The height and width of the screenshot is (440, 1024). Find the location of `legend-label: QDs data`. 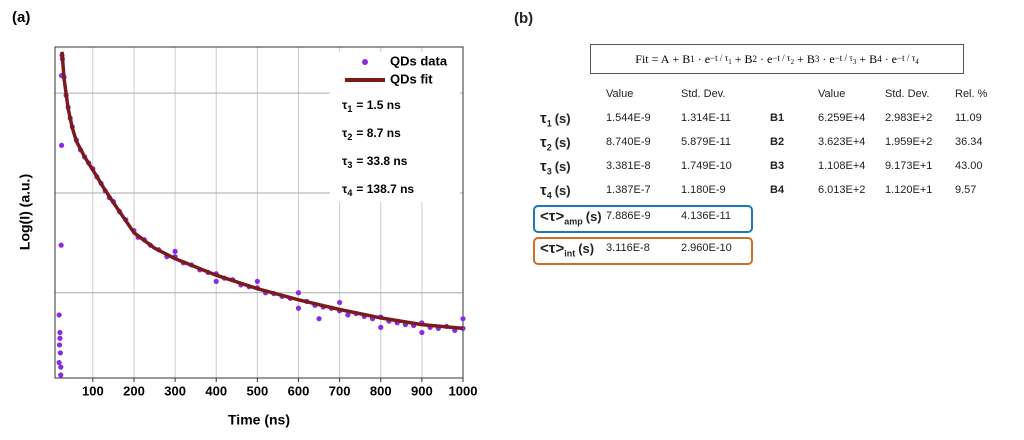

legend-label: QDs data is located at coordinates (419, 60).